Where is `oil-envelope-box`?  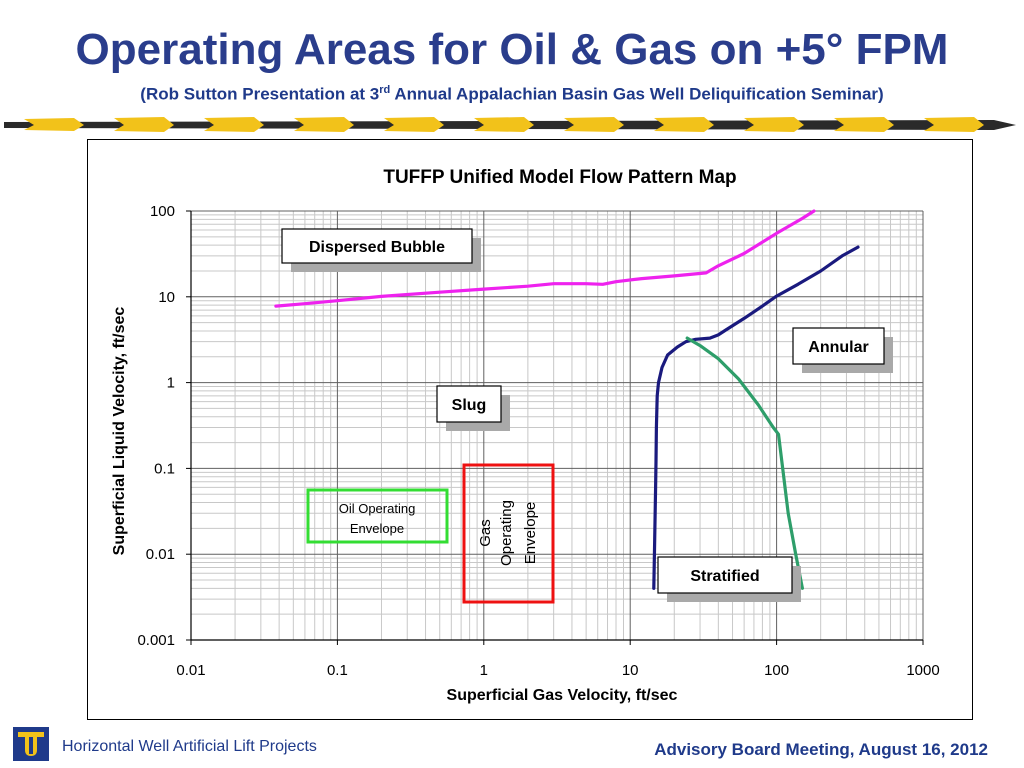
oil-envelope-box is located at coordinates (377, 516).